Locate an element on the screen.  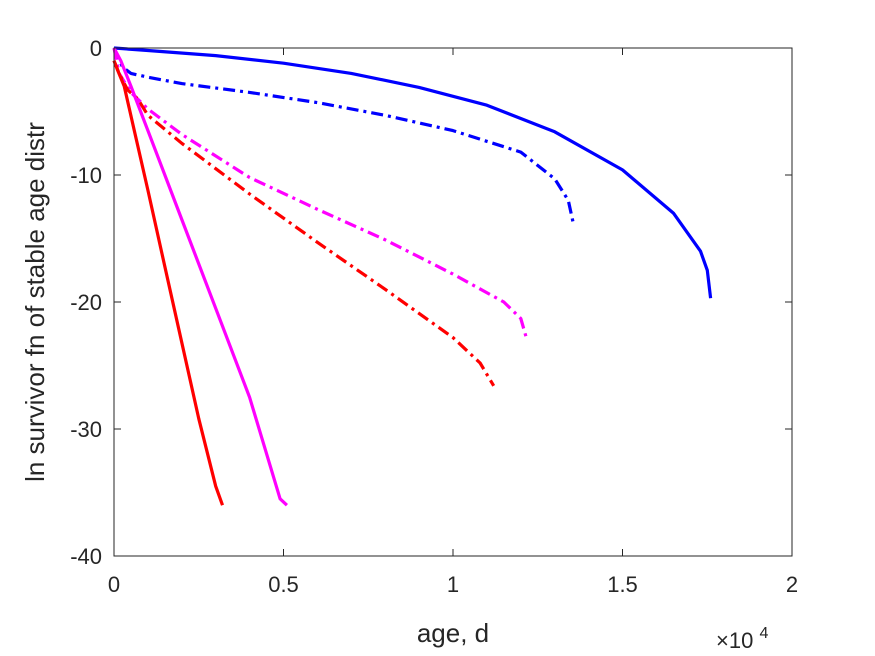
x-tick-label: 0.5 is located at coordinates (283, 584).